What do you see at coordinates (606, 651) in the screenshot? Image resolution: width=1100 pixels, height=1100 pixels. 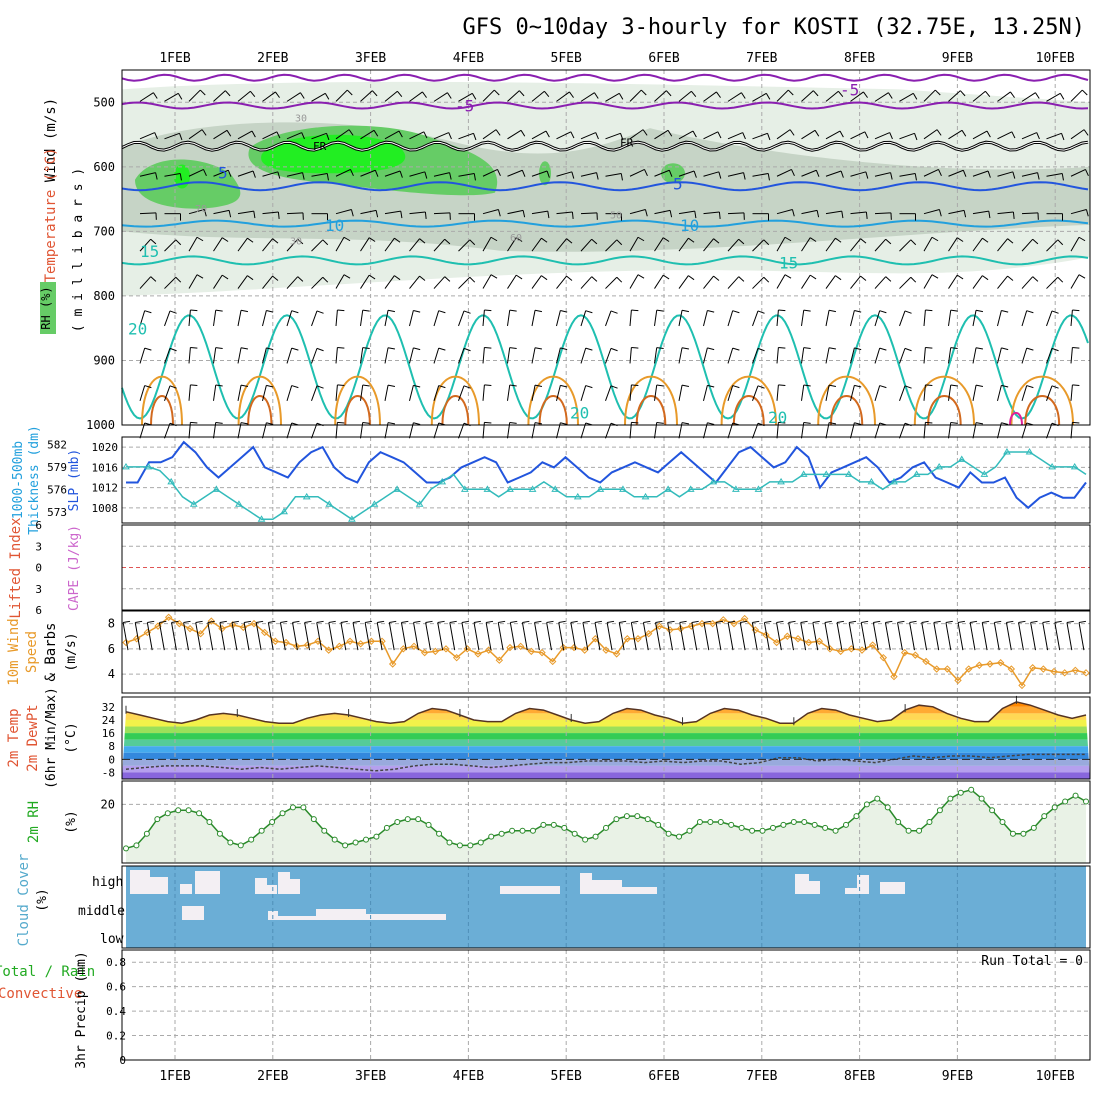 I see `wind-speed-line` at bounding box center [606, 651].